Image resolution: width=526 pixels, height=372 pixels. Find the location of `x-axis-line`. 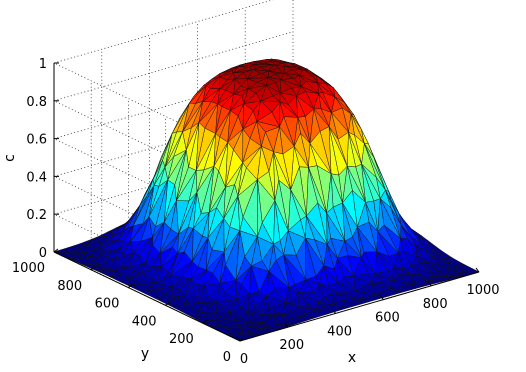

x-axis-line is located at coordinates (359, 306).